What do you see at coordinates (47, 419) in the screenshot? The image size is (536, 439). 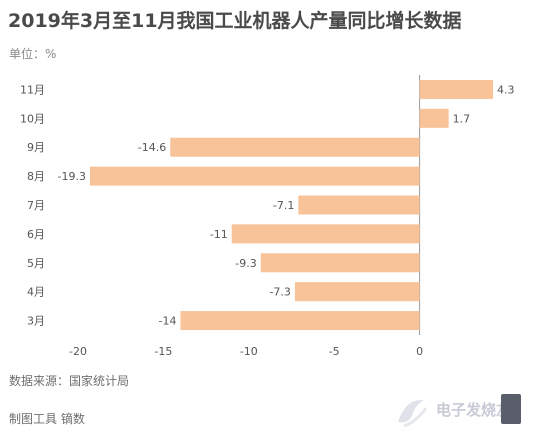 I see `maker-label: 制图工具 镝数` at bounding box center [47, 419].